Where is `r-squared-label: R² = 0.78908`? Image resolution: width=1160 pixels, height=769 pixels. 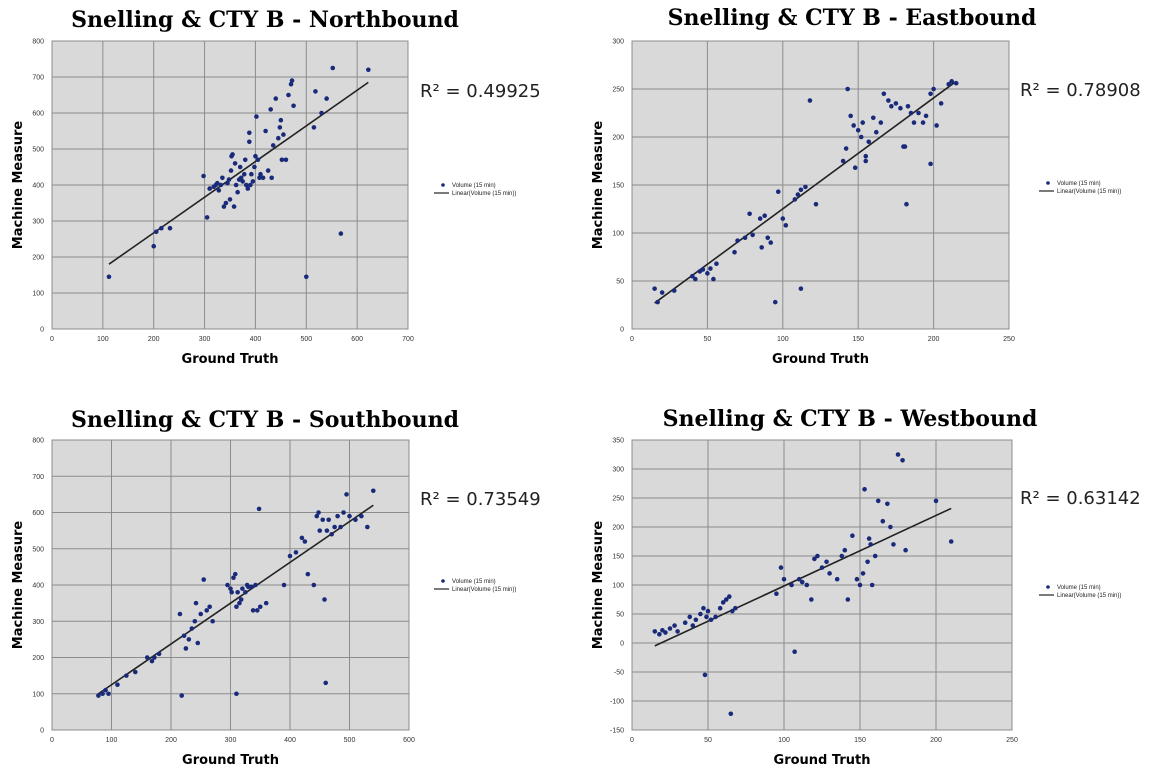
r-squared-label: R² = 0.78908 is located at coordinates (1080, 90).